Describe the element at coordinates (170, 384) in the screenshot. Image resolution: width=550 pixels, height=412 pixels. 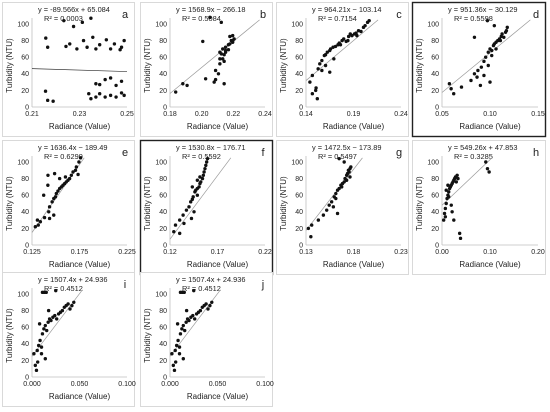
I see `x-tick-label: 0.000` at that location.